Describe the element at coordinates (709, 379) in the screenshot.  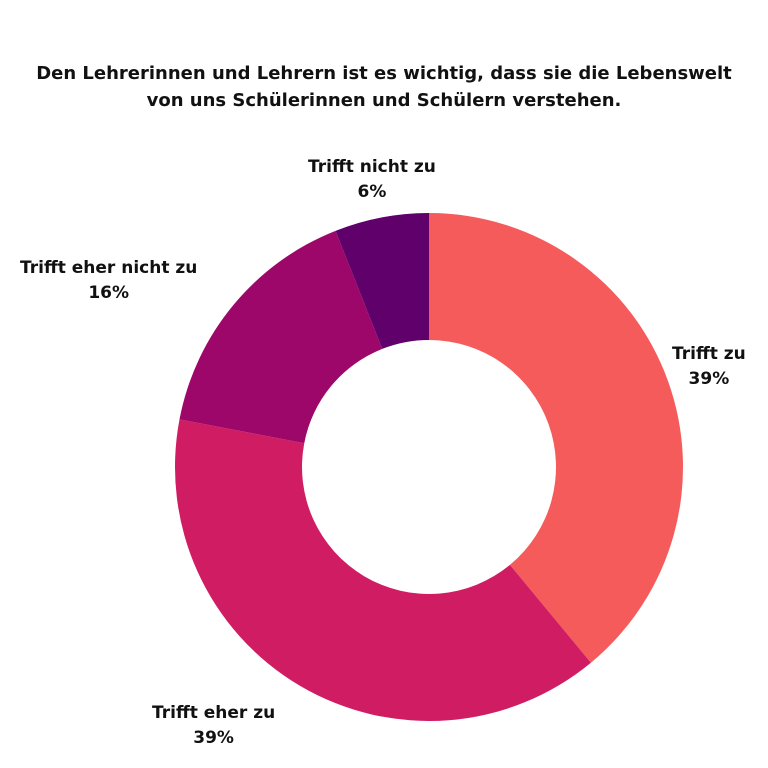
I see `slice-label-trifft-zu-value: 39%` at that location.